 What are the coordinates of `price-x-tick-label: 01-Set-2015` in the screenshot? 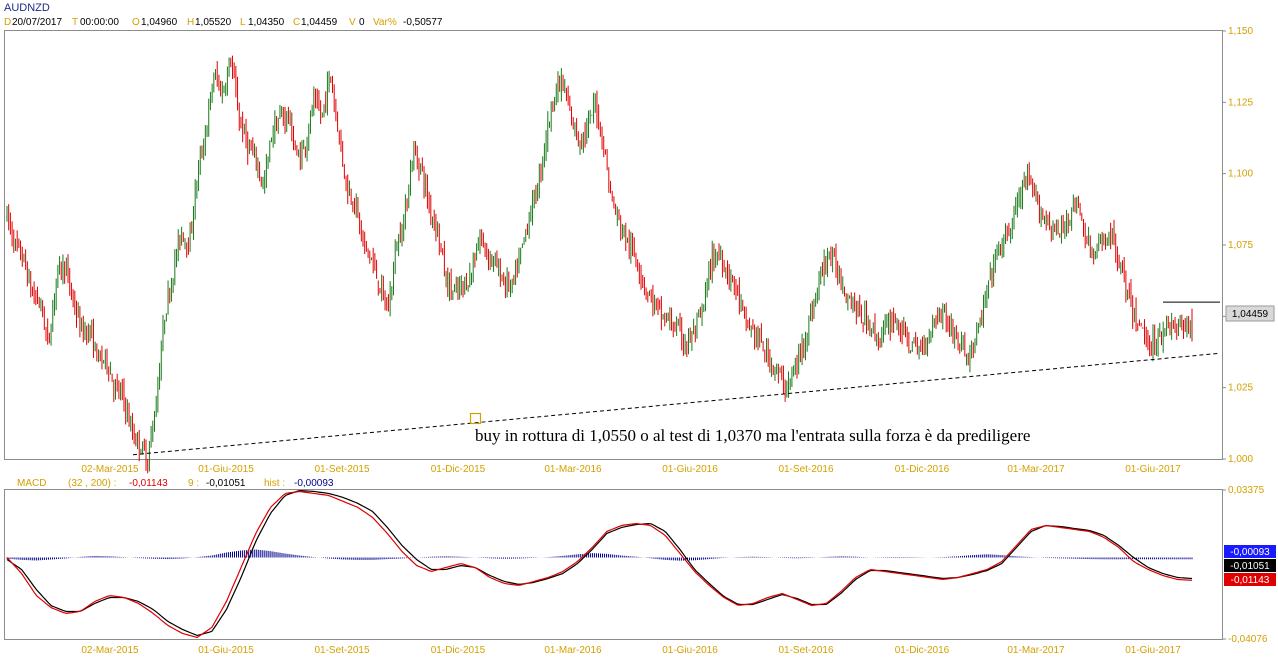 It's located at (341, 469).